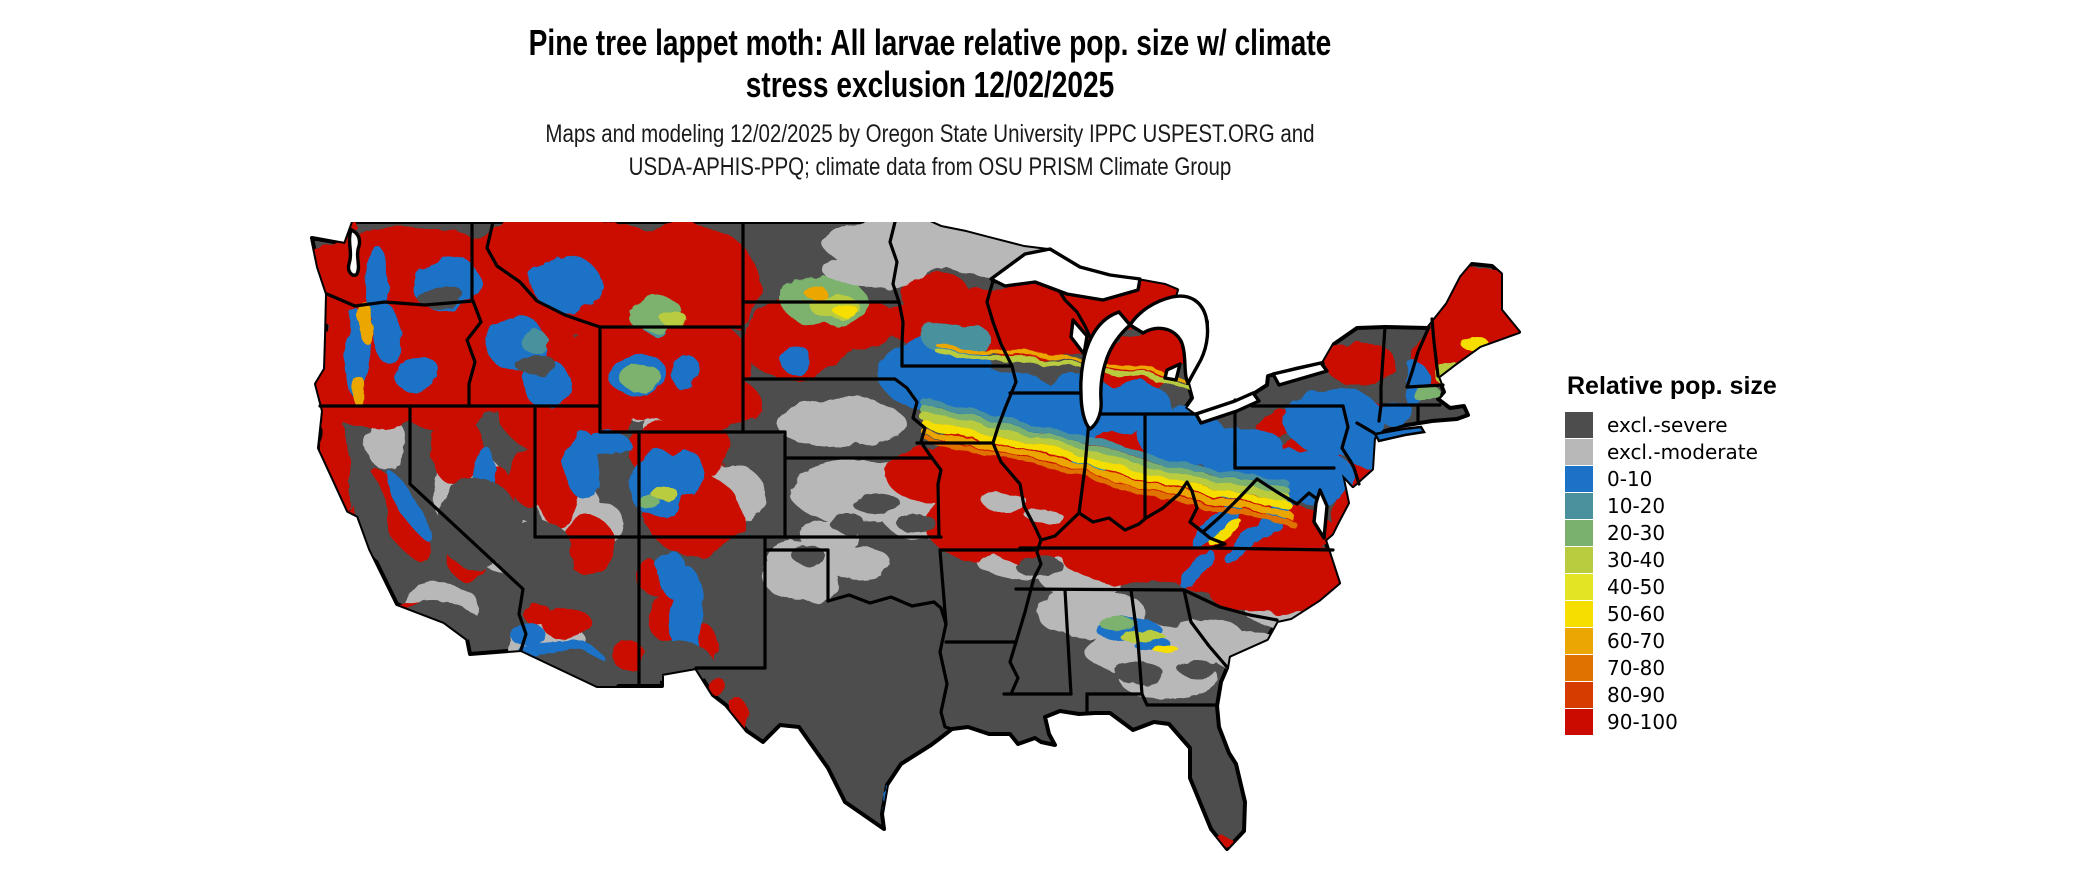 This screenshot has width=2100, height=892. Describe the element at coordinates (1671, 613) in the screenshot. I see `legend-item: 50-60` at that location.